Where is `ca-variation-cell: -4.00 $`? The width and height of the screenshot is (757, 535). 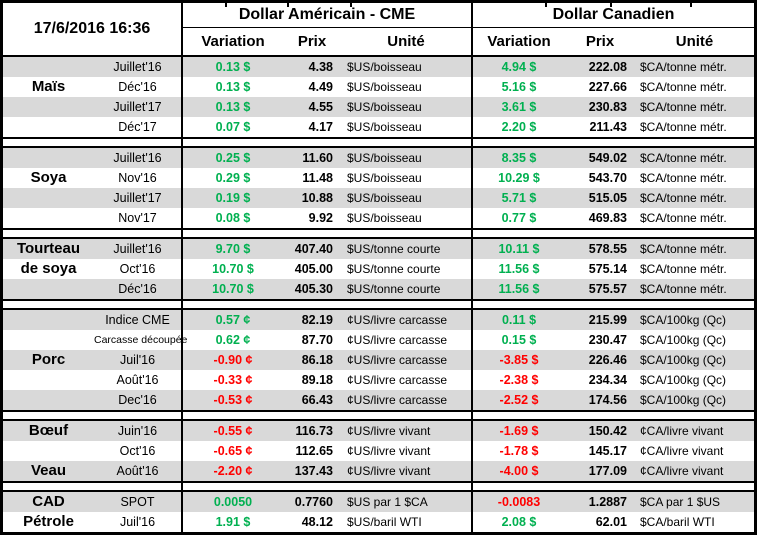 ca-variation-cell: -4.00 $ is located at coordinates (519, 471).